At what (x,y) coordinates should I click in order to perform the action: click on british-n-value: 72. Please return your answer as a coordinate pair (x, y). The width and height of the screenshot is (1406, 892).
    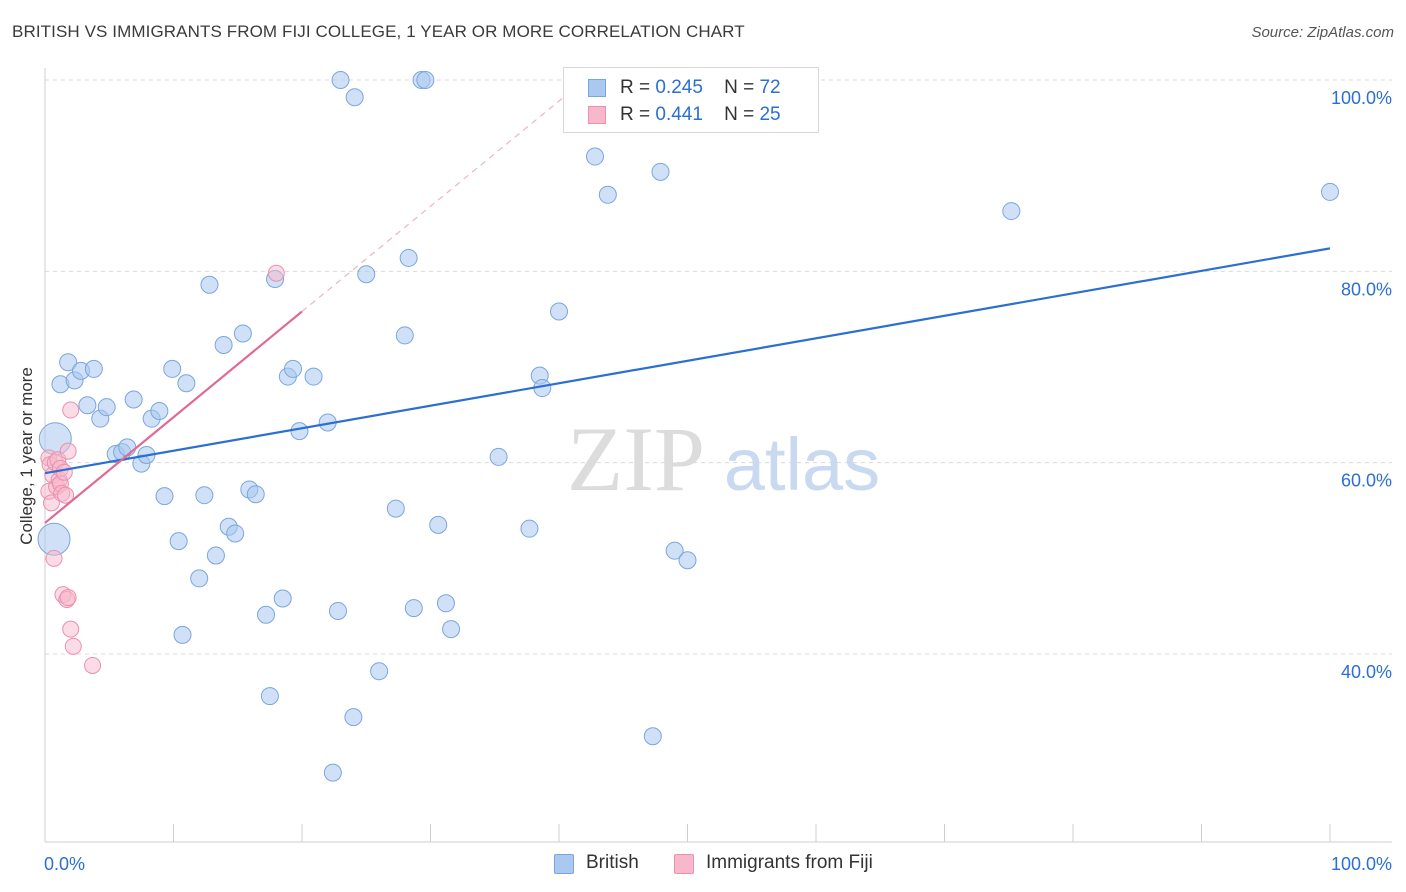
    Looking at the image, I should click on (770, 87).